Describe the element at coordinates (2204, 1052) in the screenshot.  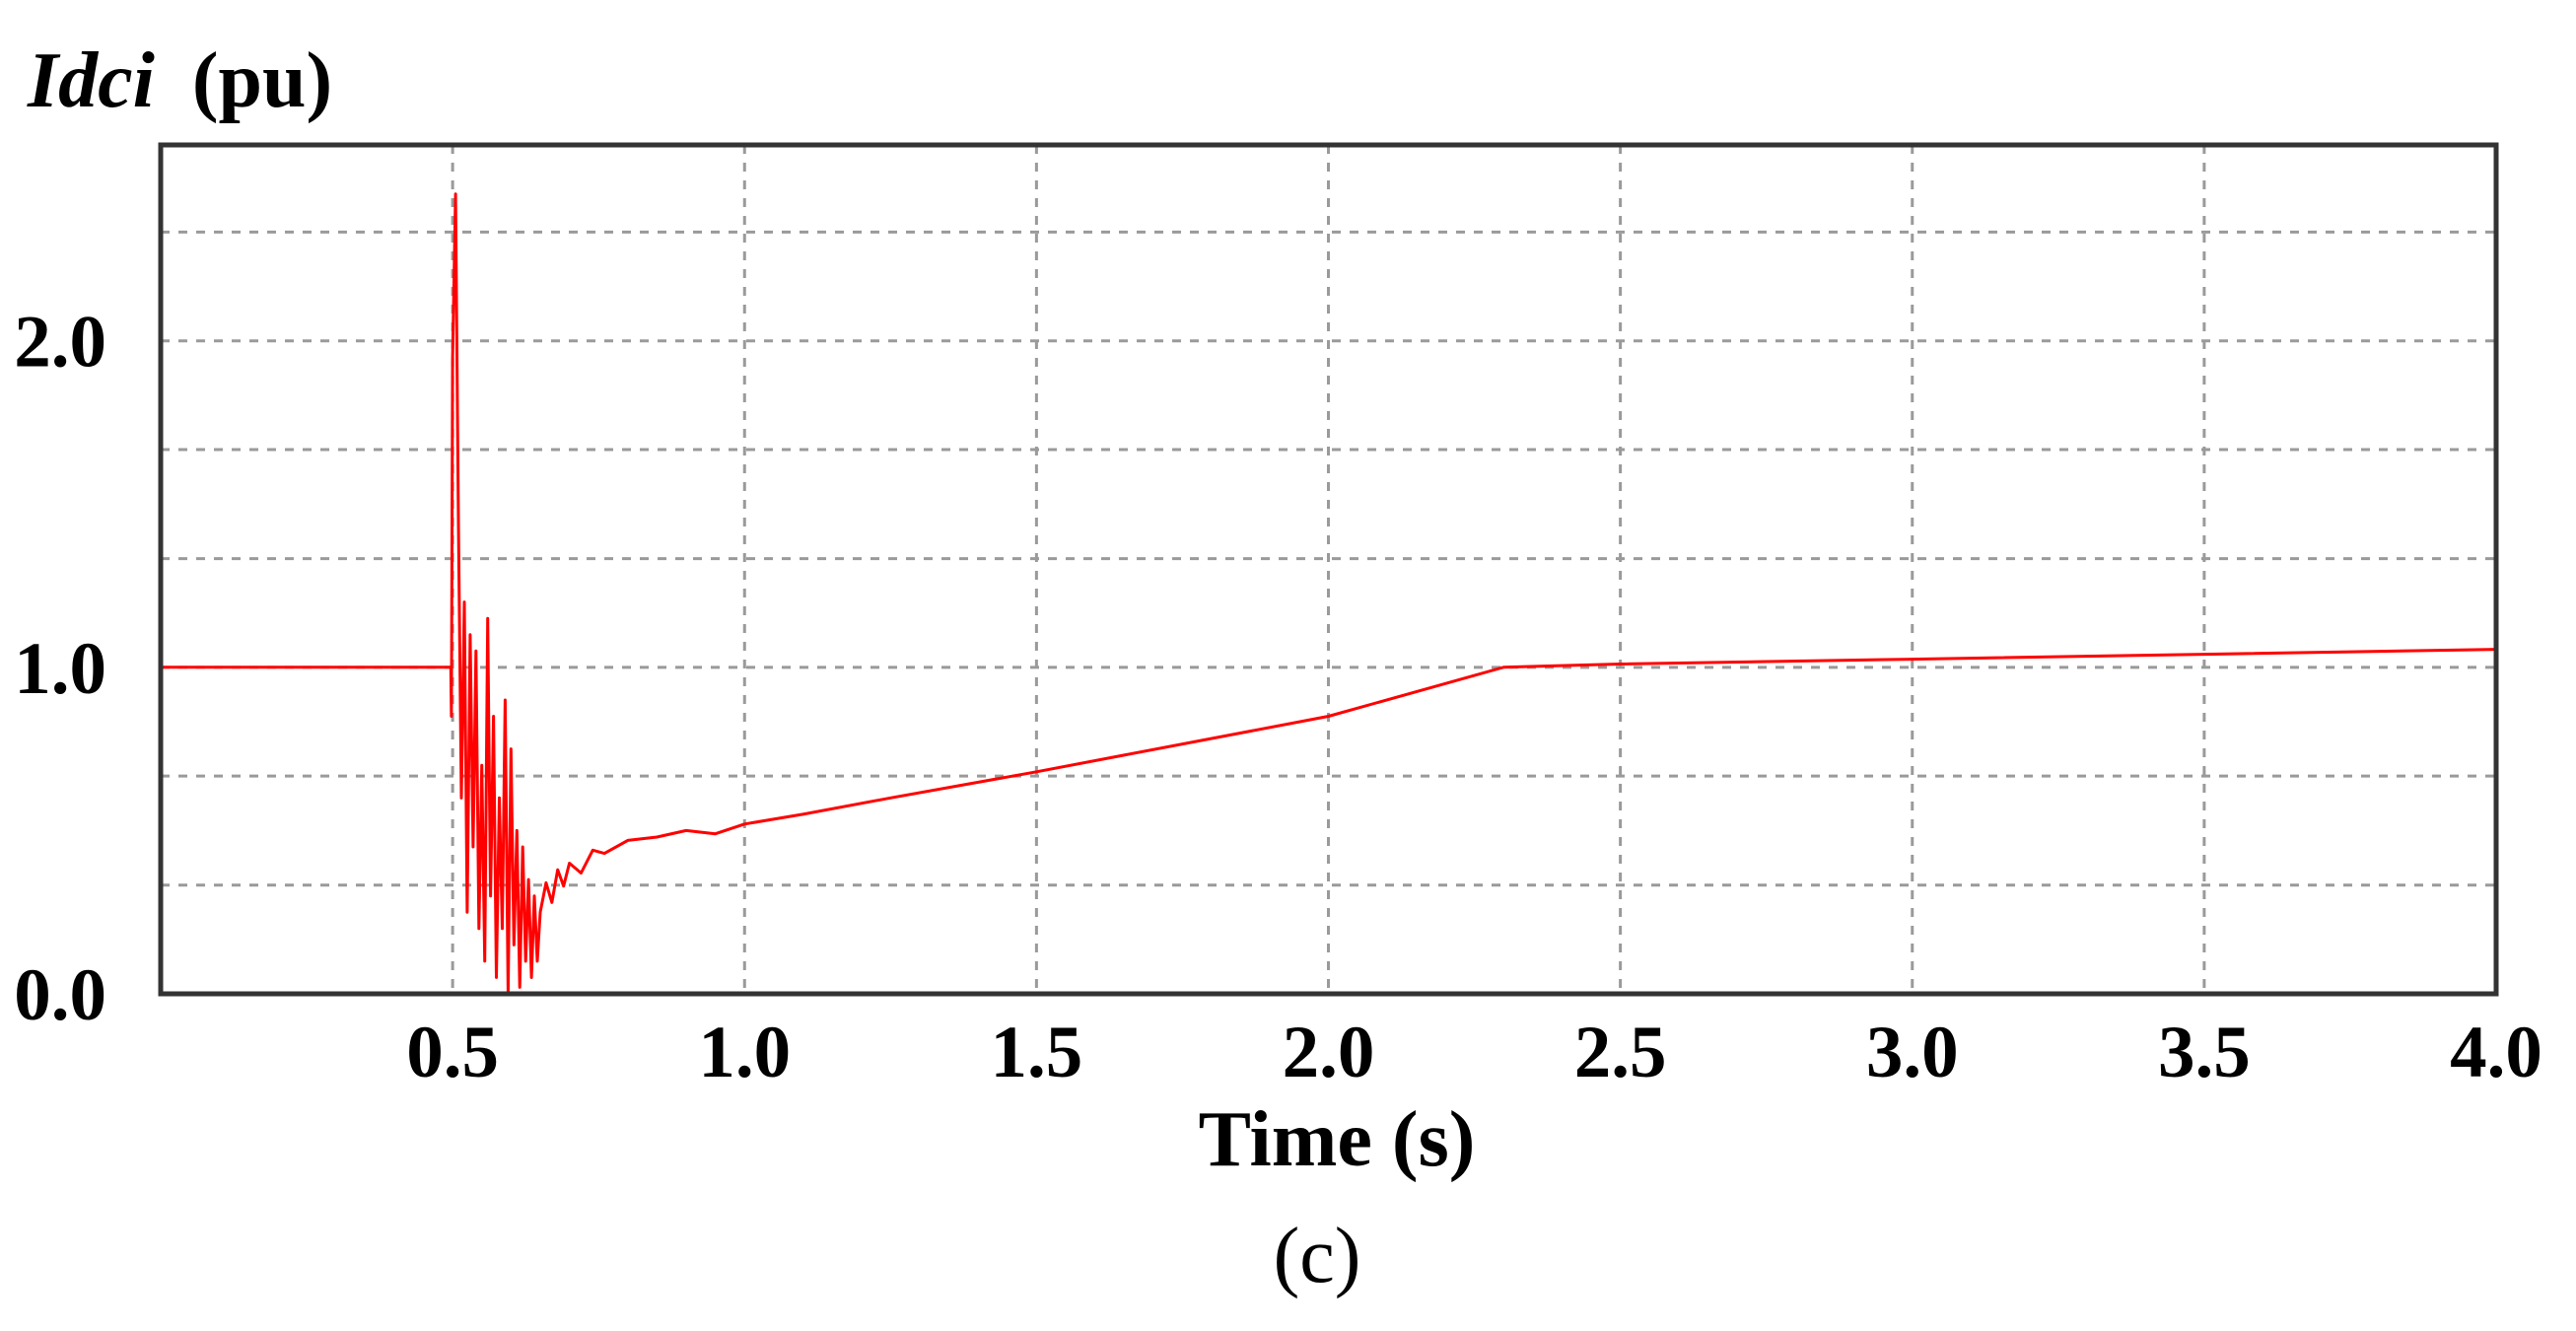
I see `x-tick-label: 3.5` at that location.